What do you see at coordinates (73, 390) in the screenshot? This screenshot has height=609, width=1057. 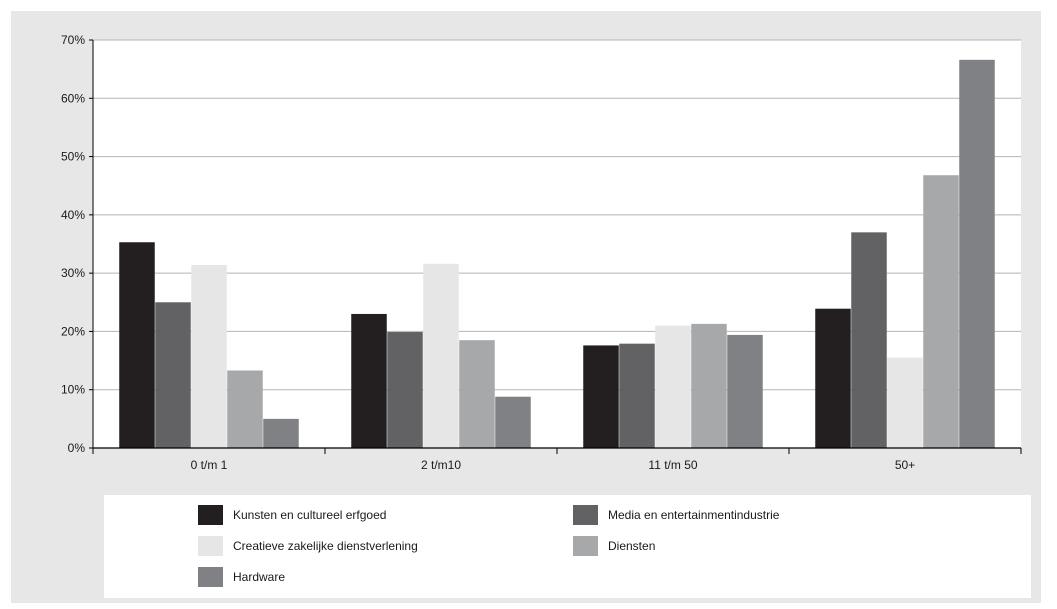 I see `y-tick-label: 10%` at bounding box center [73, 390].